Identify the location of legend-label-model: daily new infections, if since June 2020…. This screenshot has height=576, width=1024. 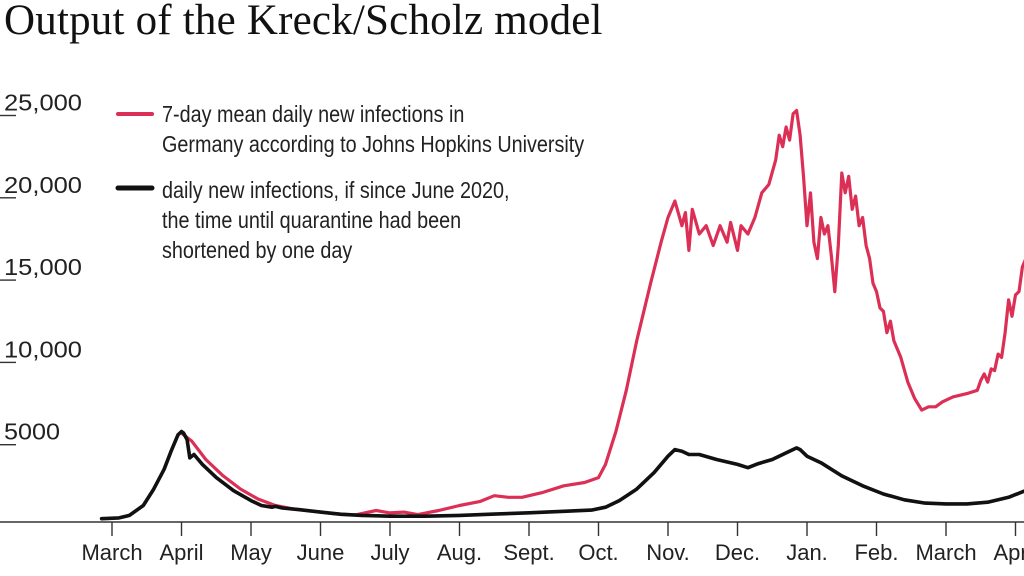
(336, 220).